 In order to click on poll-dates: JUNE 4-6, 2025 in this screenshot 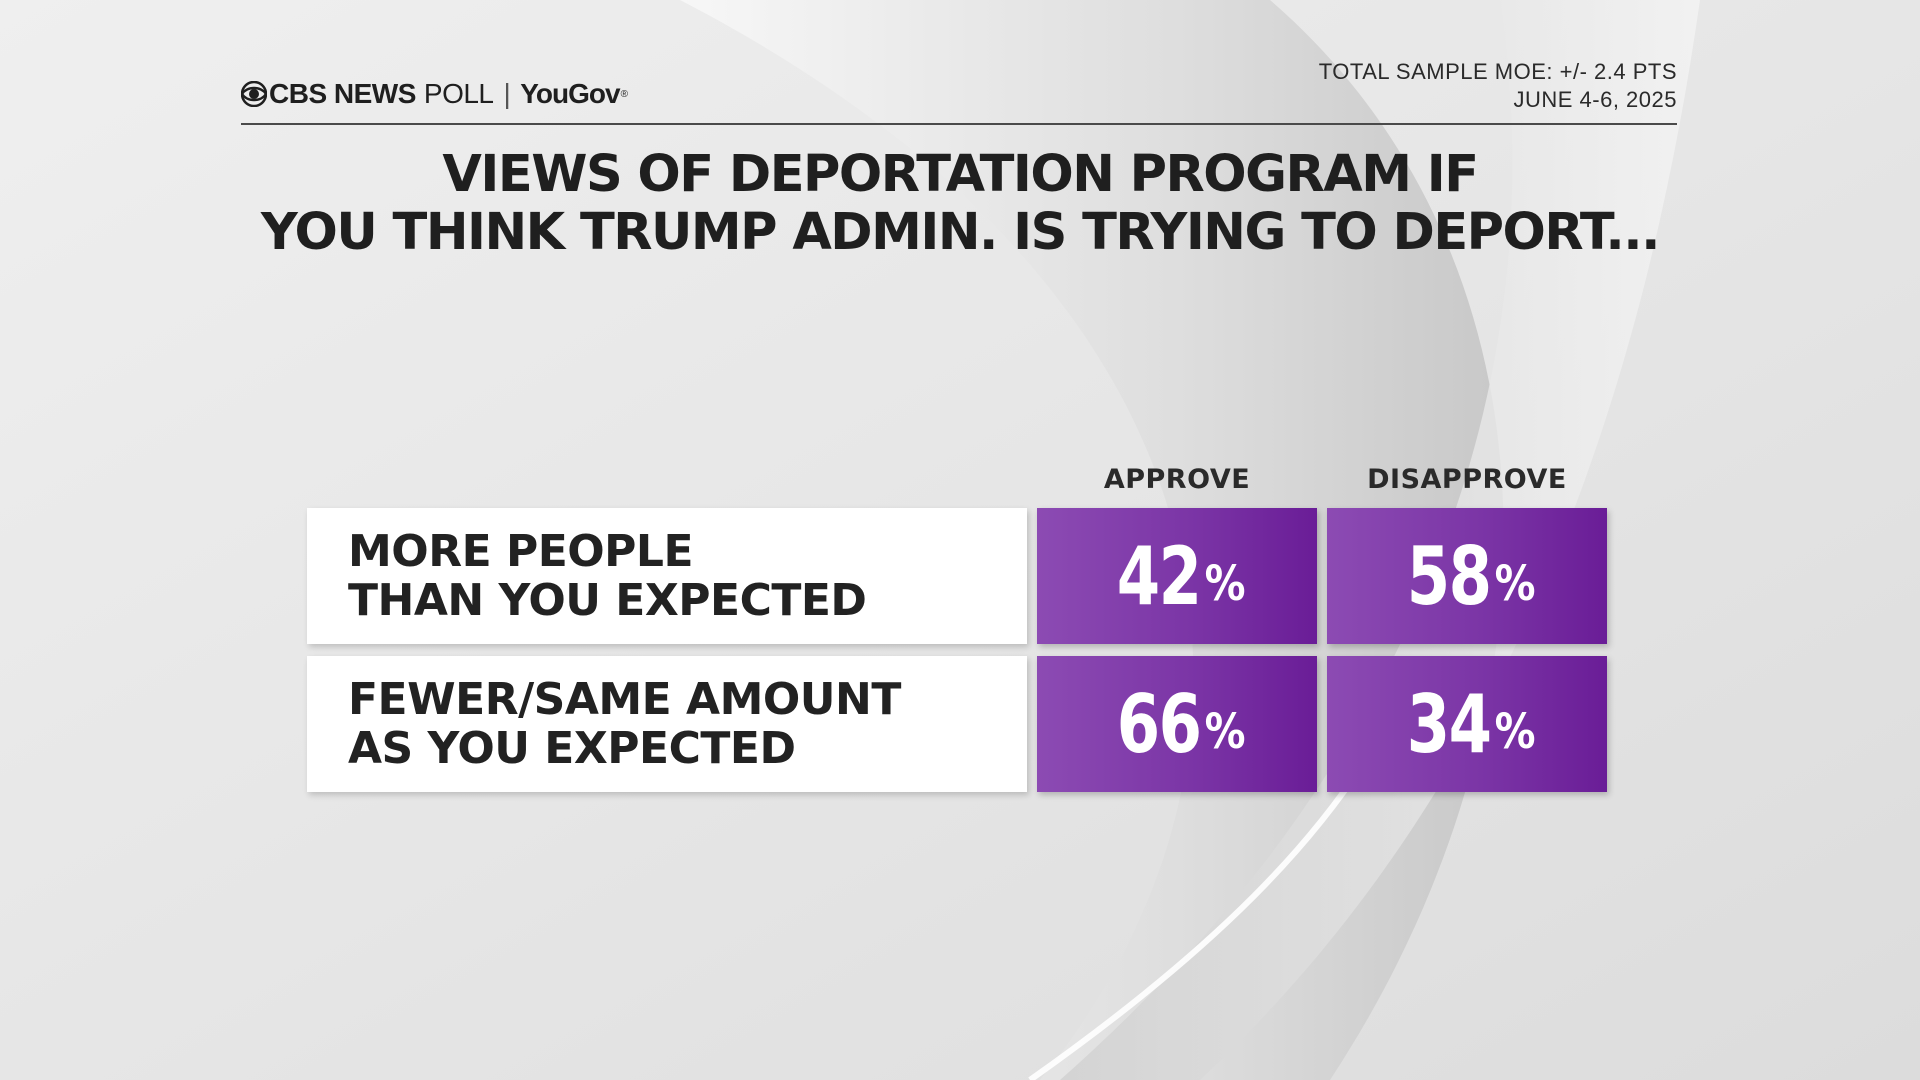, I will do `click(1595, 99)`.